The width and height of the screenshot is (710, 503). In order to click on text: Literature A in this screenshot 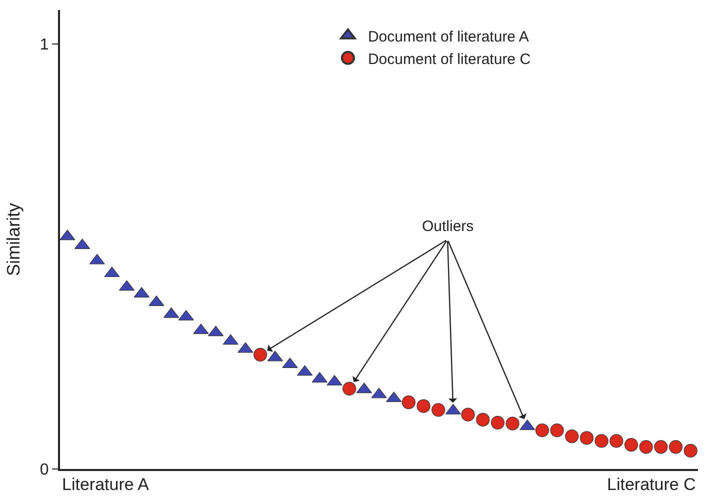, I will do `click(106, 484)`.